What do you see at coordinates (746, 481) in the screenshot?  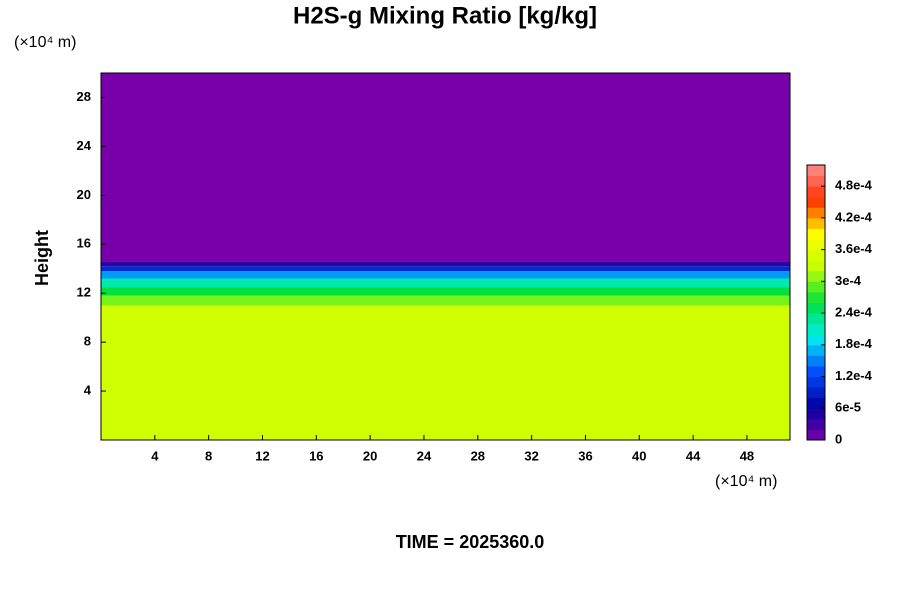 I see `x-unit-label: (×10⁴ m)` at bounding box center [746, 481].